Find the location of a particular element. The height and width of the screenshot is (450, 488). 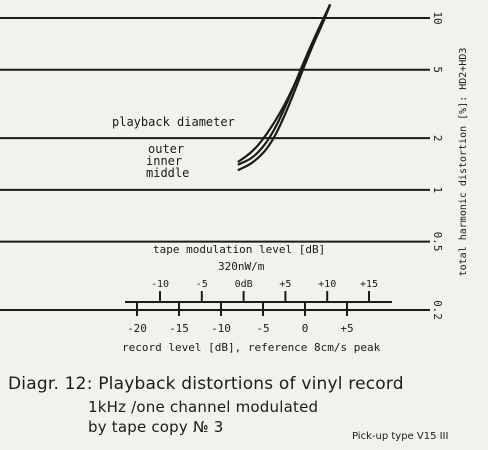

record-tick-label: 0 is located at coordinates (305, 328).